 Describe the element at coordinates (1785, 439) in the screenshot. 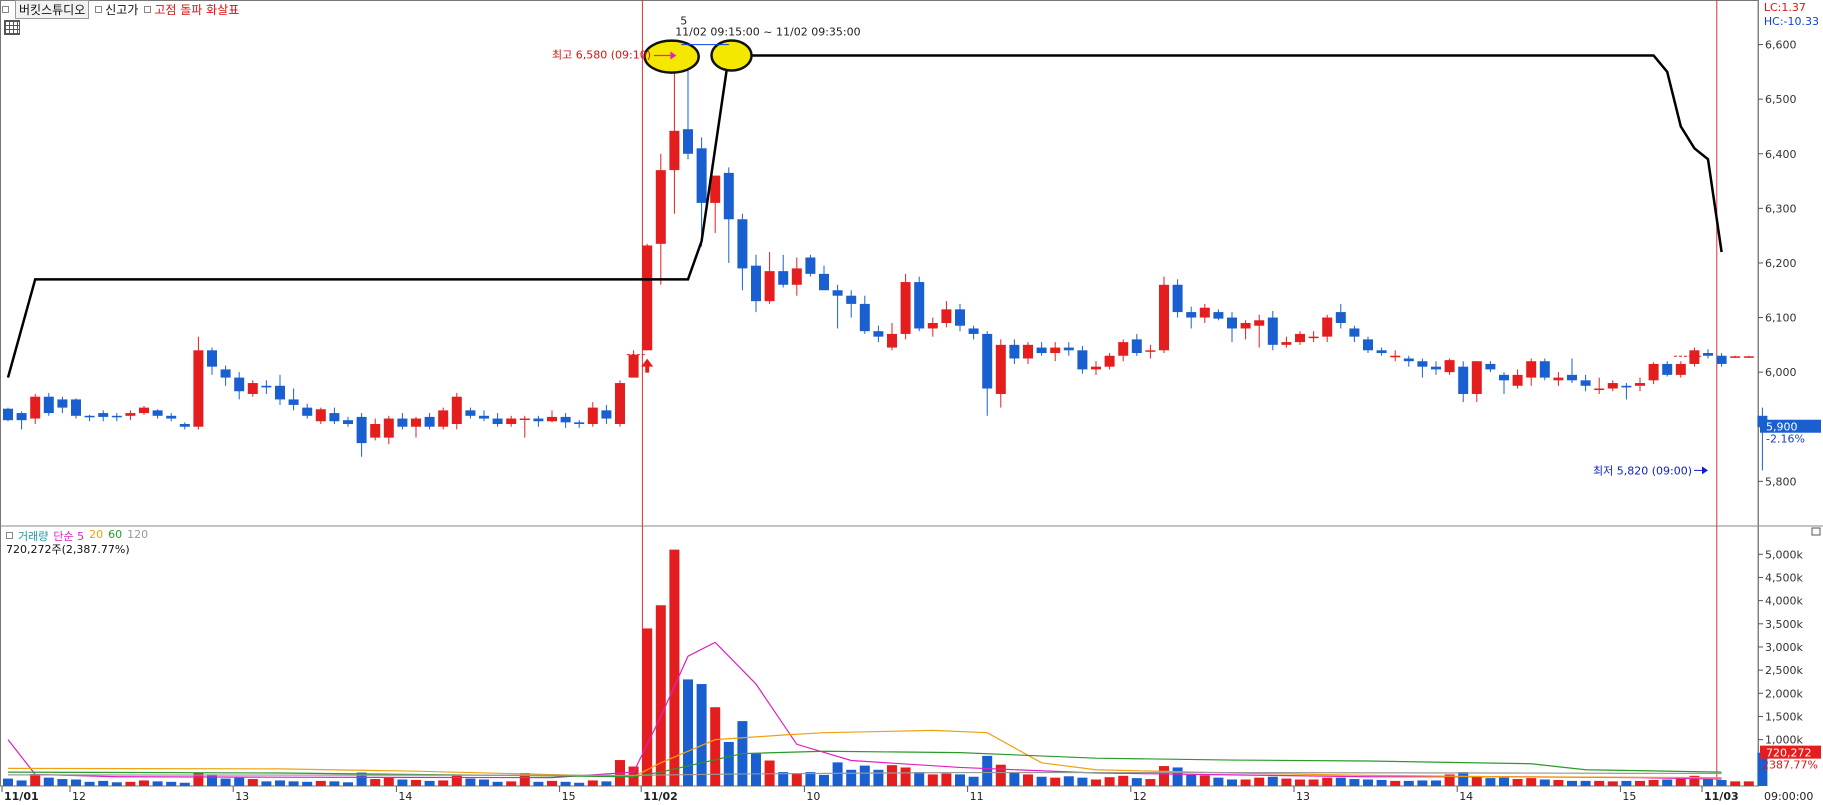

I see `price-badge-change: -2.16%` at that location.